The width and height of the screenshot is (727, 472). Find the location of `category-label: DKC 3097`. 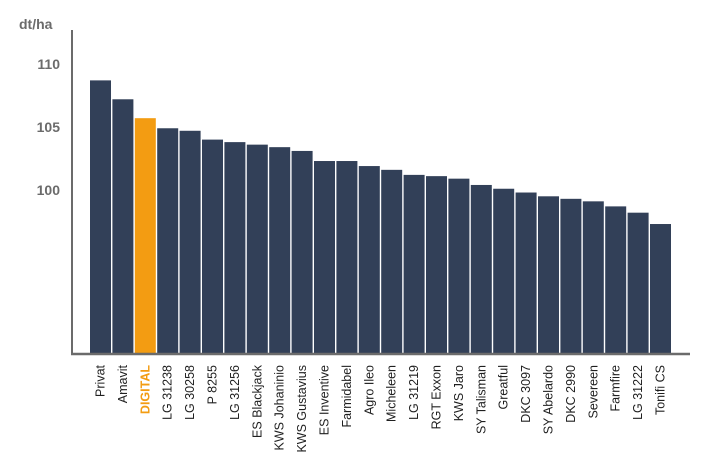

category-label: DKC 3097 is located at coordinates (526, 394).